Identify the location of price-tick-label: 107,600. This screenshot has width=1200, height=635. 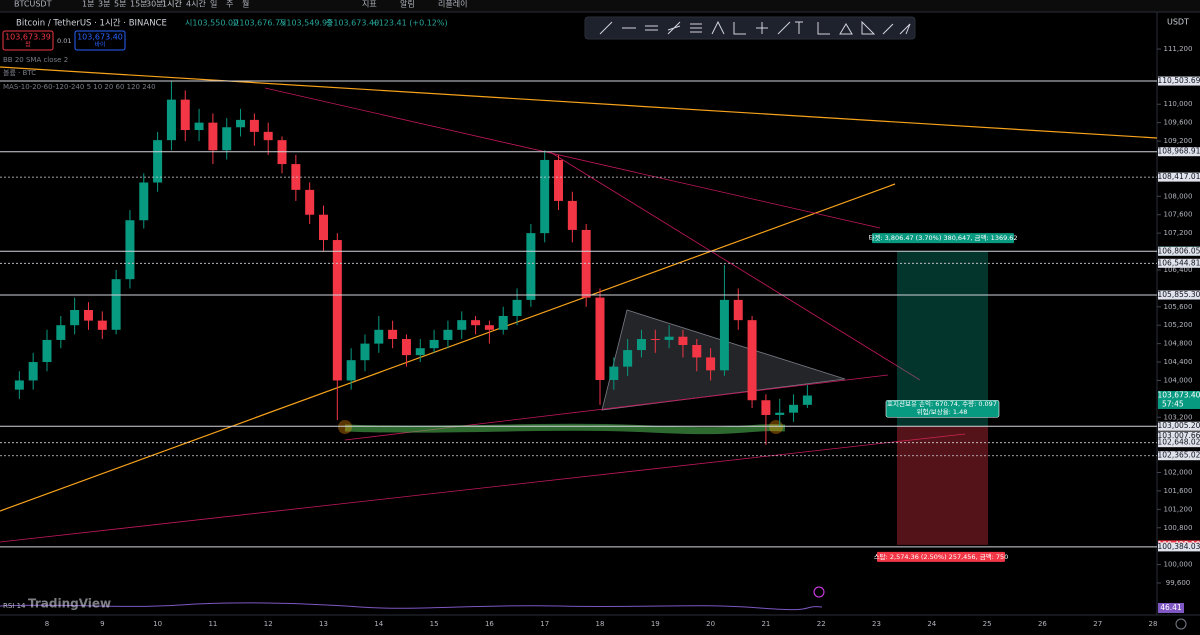
(1178, 215).